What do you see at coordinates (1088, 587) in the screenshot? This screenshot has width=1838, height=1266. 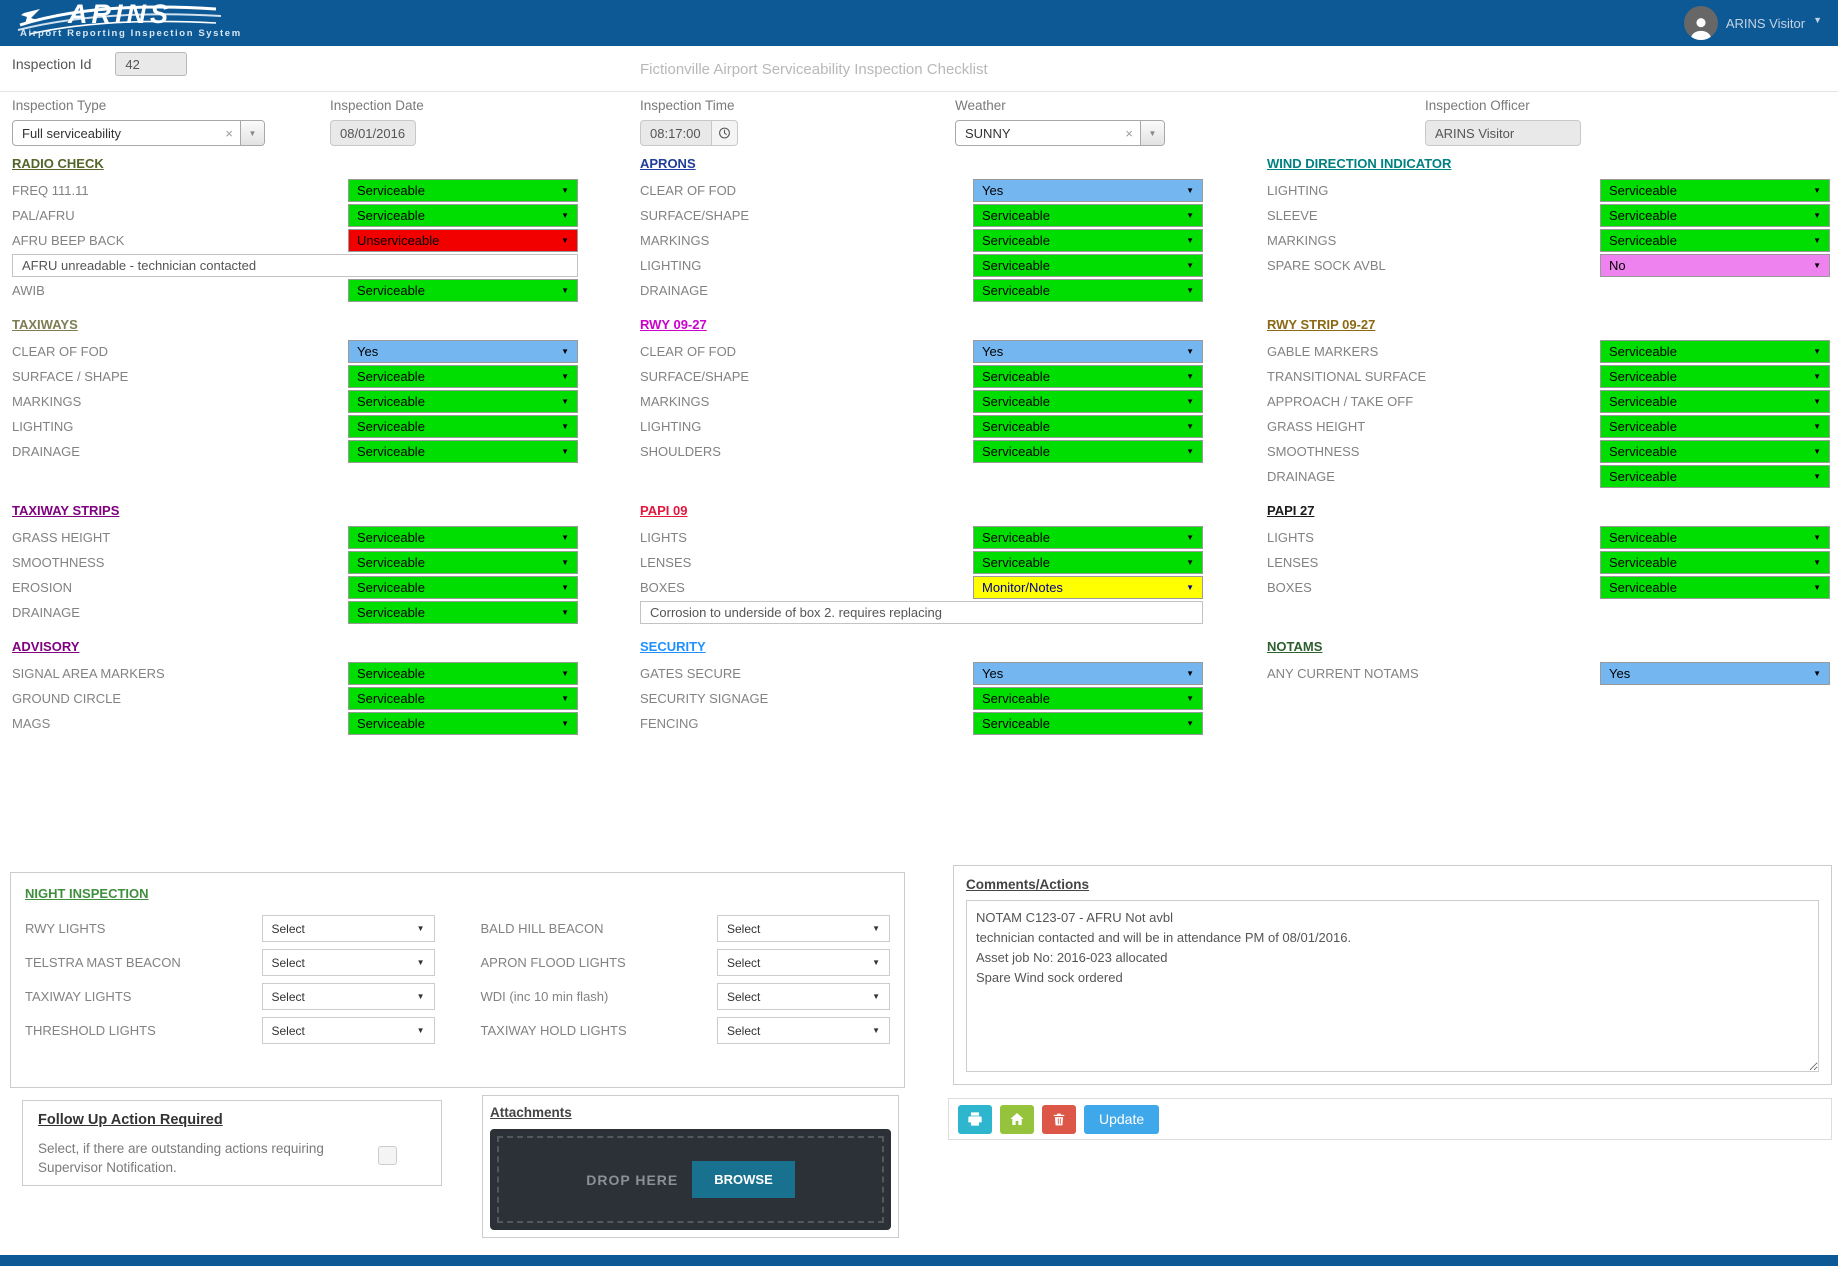 I see `status-select: Monitor/Notes ▼` at bounding box center [1088, 587].